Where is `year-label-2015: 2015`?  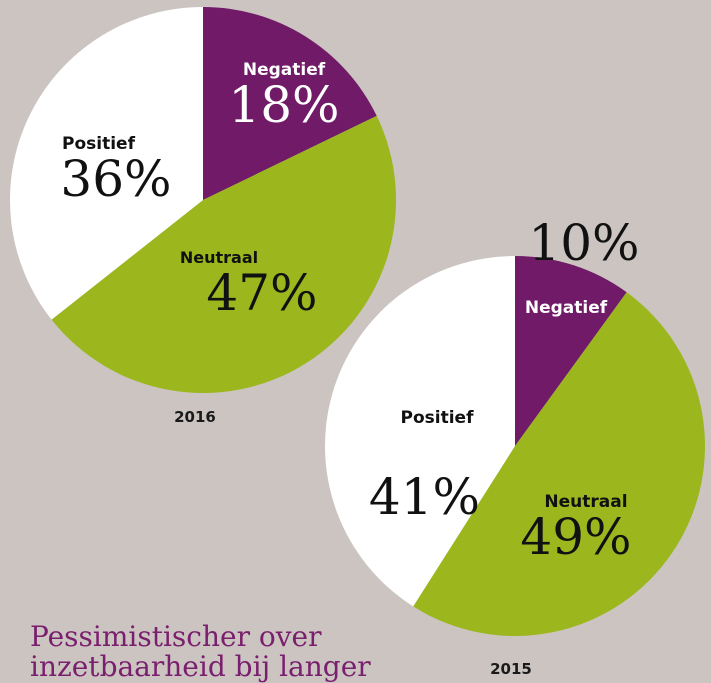
year-label-2015: 2015 is located at coordinates (511, 669).